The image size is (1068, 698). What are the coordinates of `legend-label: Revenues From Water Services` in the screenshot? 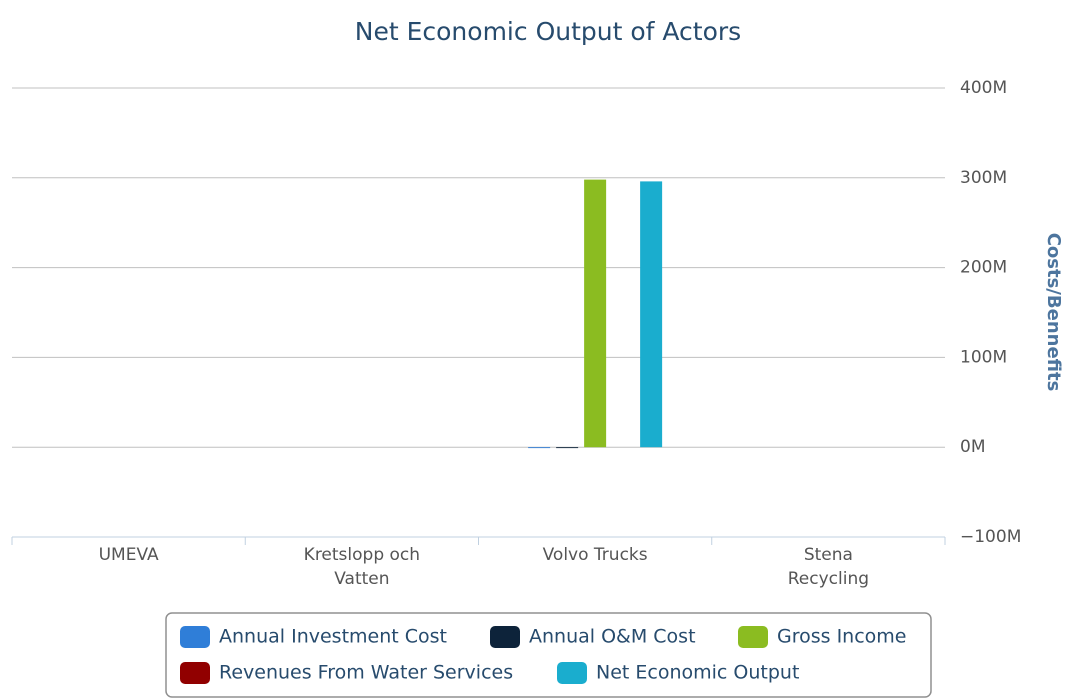 It's located at (366, 673).